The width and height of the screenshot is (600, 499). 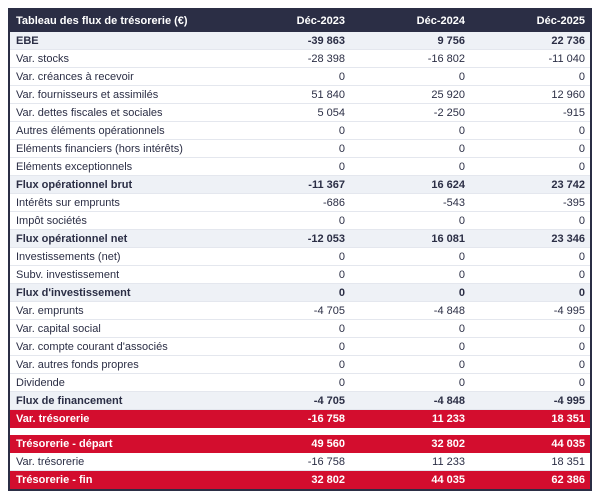 What do you see at coordinates (300, 131) in the screenshot?
I see `table-row: Autres éléments opérationnels 0 0 0` at bounding box center [300, 131].